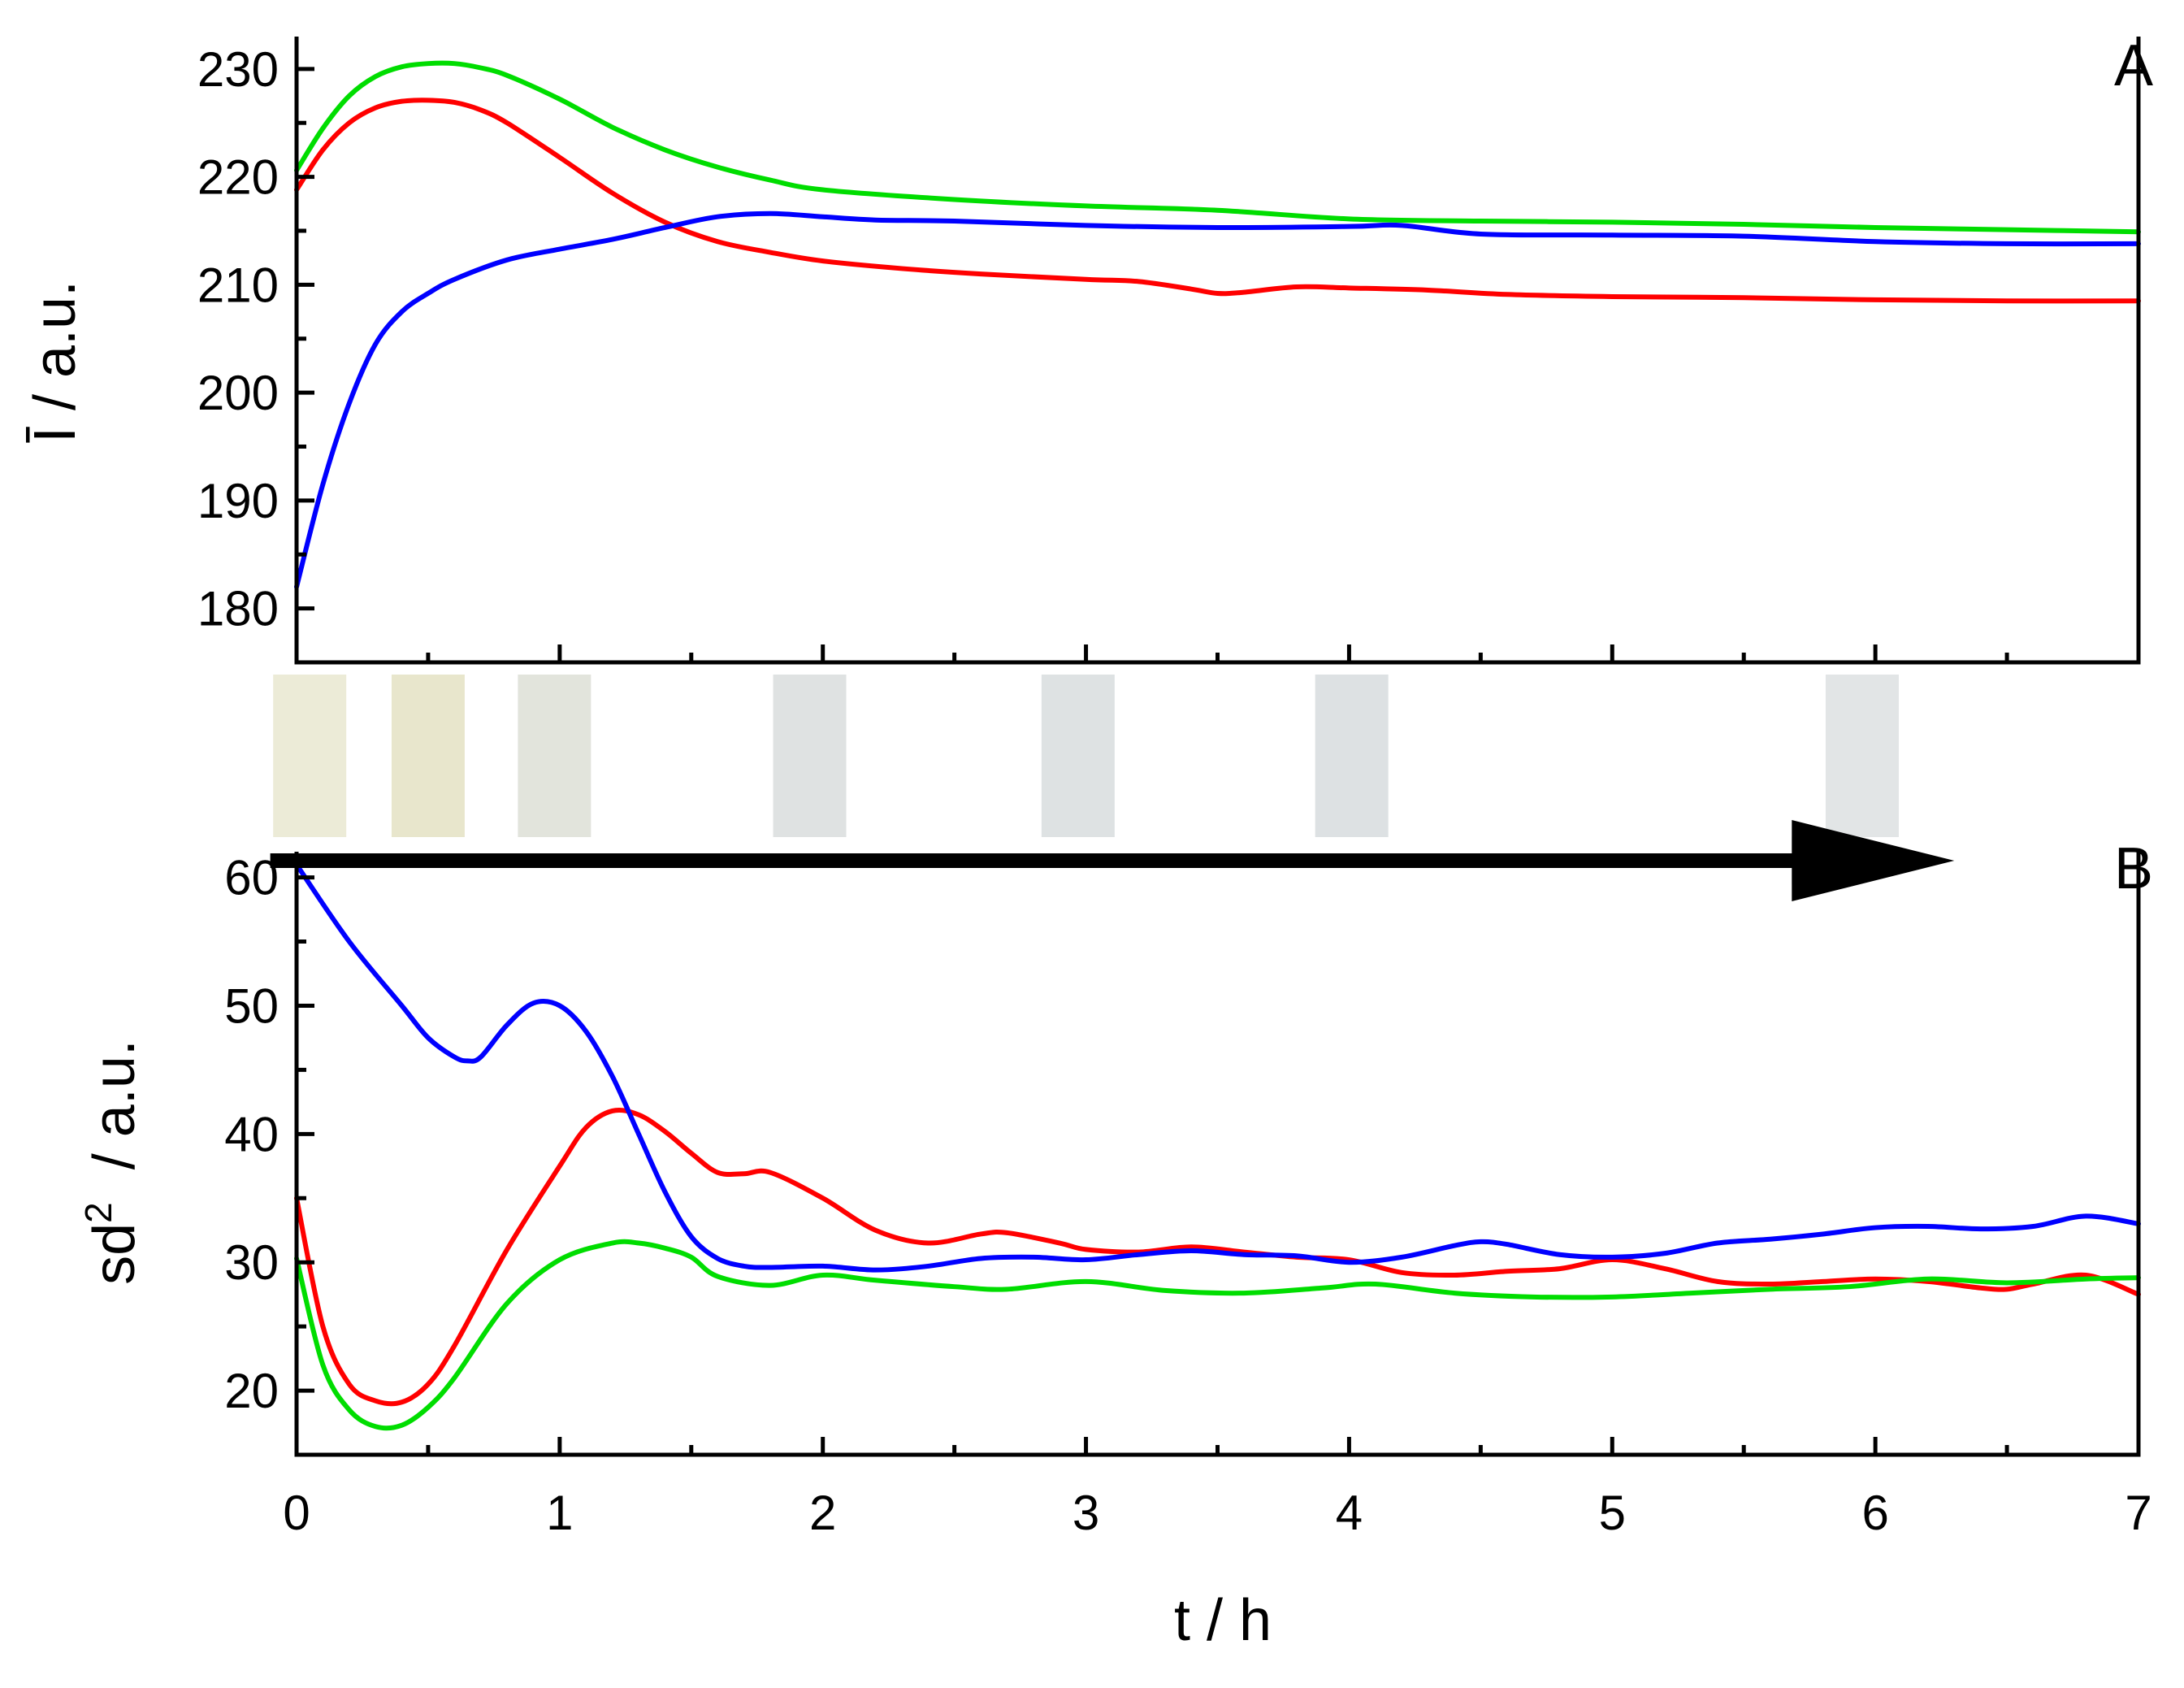  What do you see at coordinates (1217, 653) in the screenshot?
I see `panel-a-x-ticks` at bounding box center [1217, 653].